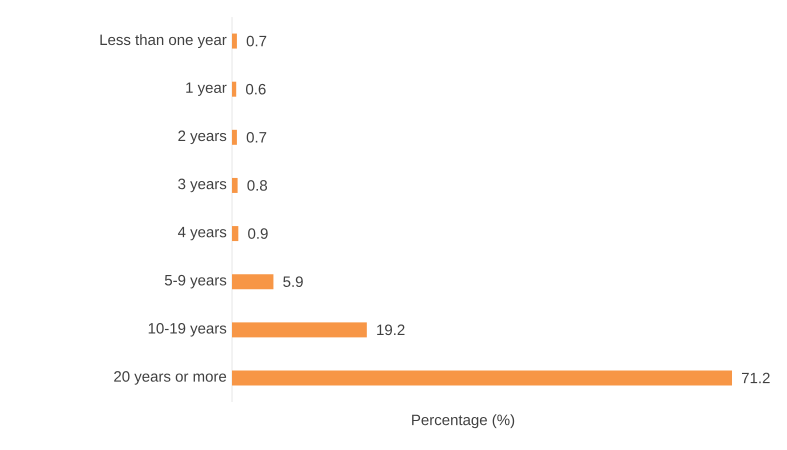 The image size is (787, 450). I want to click on y-tick-label: Less than one year, so click(163, 41).